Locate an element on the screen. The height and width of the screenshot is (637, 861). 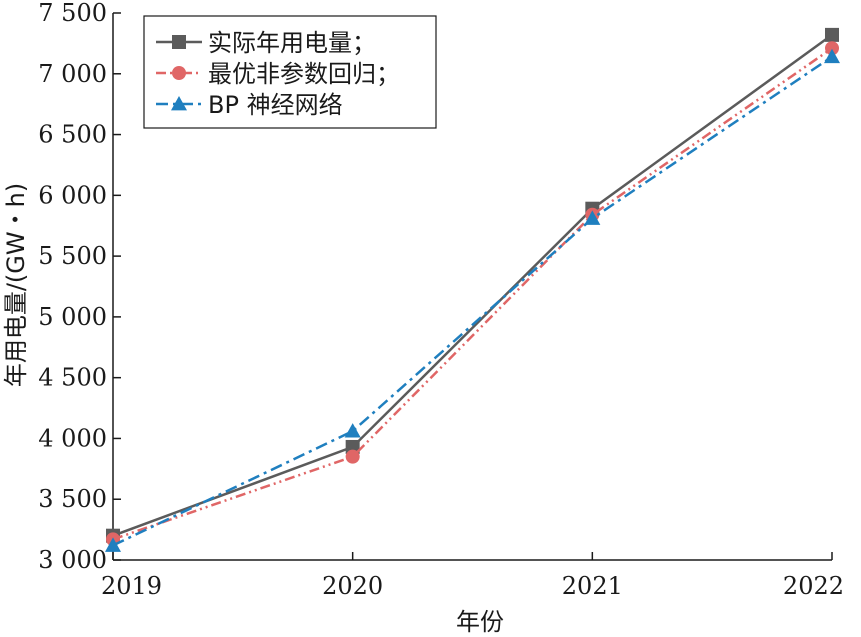
legend-label-actual: 实际年用电量； is located at coordinates (292, 43).